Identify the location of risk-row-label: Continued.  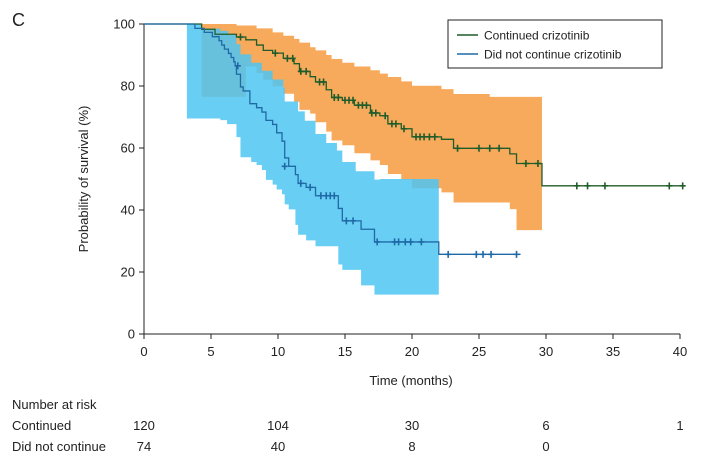
(41, 425).